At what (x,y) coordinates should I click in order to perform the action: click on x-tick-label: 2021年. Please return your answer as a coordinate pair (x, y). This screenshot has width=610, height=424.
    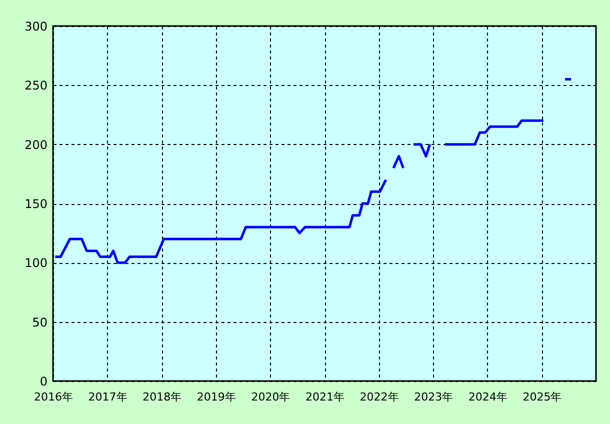
    Looking at the image, I should click on (325, 397).